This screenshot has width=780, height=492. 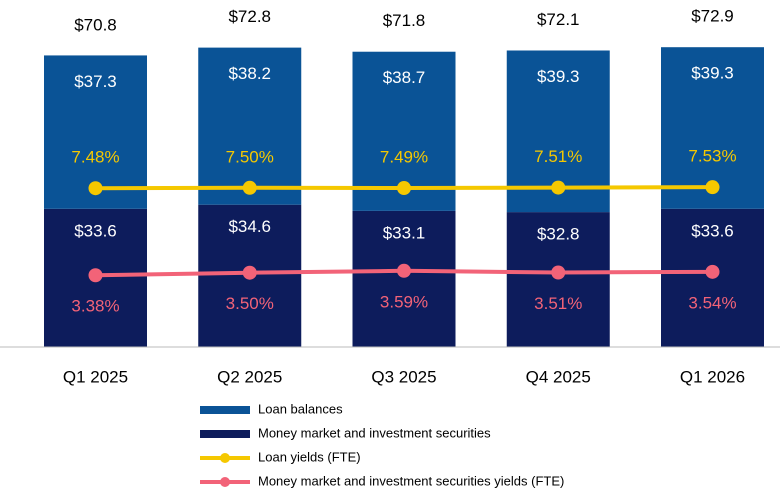 I want to click on line-label: 3.38%, so click(x=95, y=306).